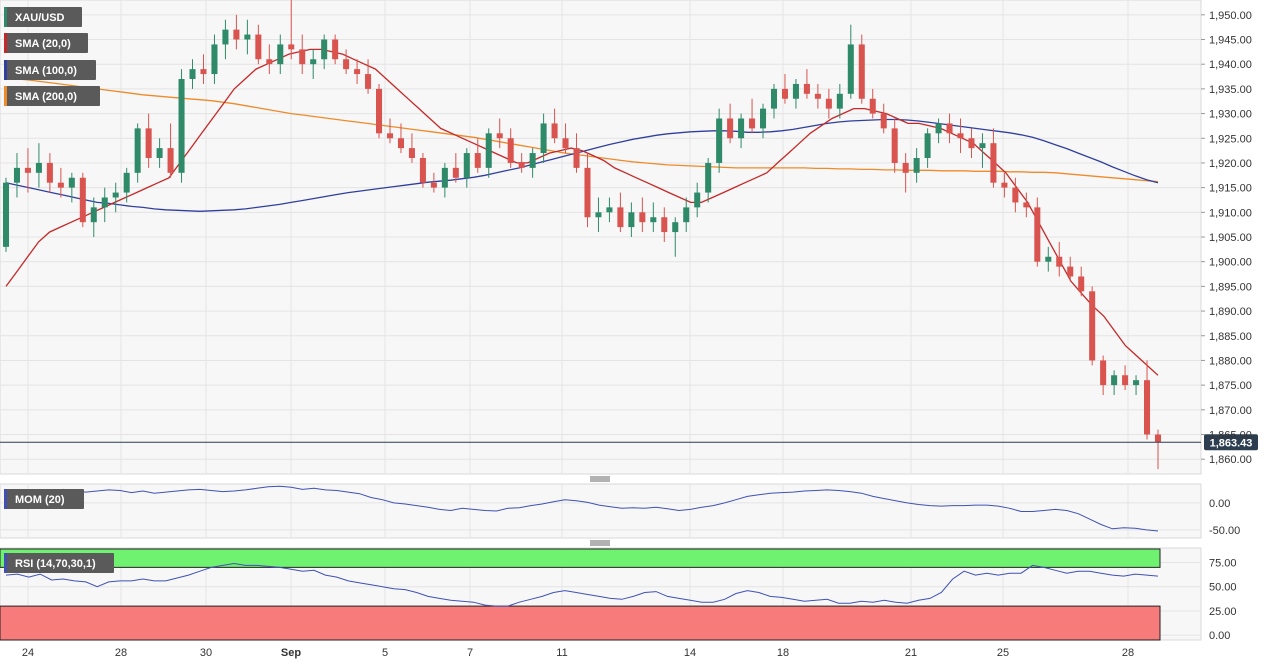  I want to click on legend-rsi: RSI (14,70,30,1), so click(59, 563).